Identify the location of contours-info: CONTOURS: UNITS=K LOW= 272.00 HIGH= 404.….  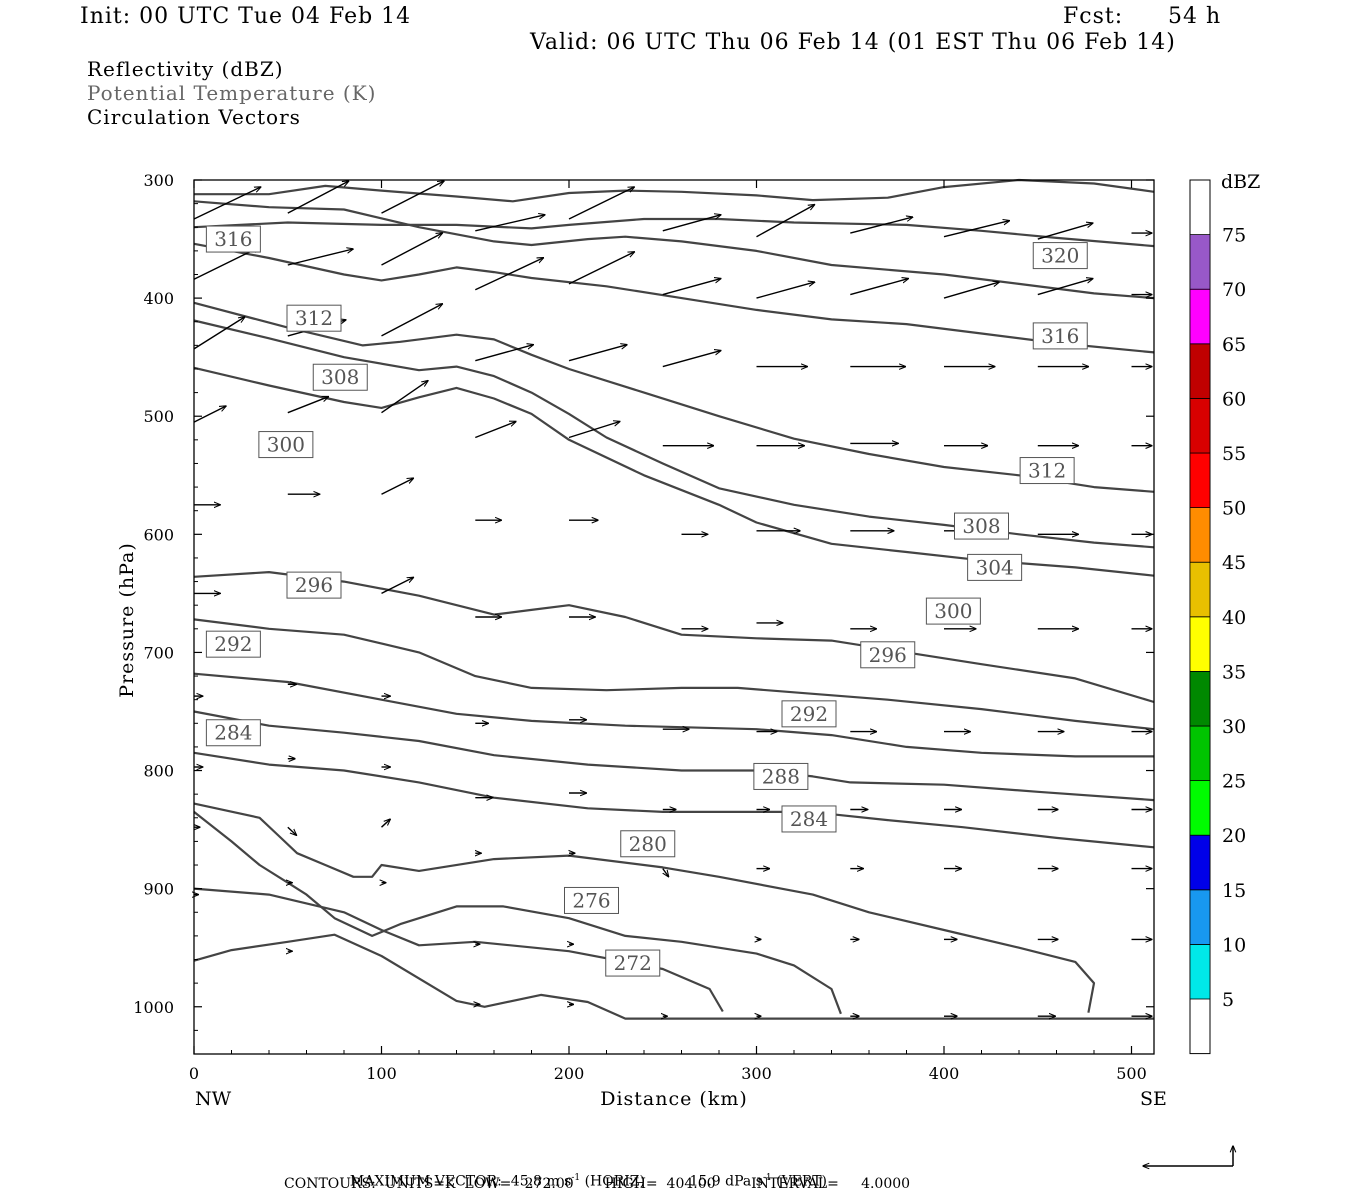
(597, 1184).